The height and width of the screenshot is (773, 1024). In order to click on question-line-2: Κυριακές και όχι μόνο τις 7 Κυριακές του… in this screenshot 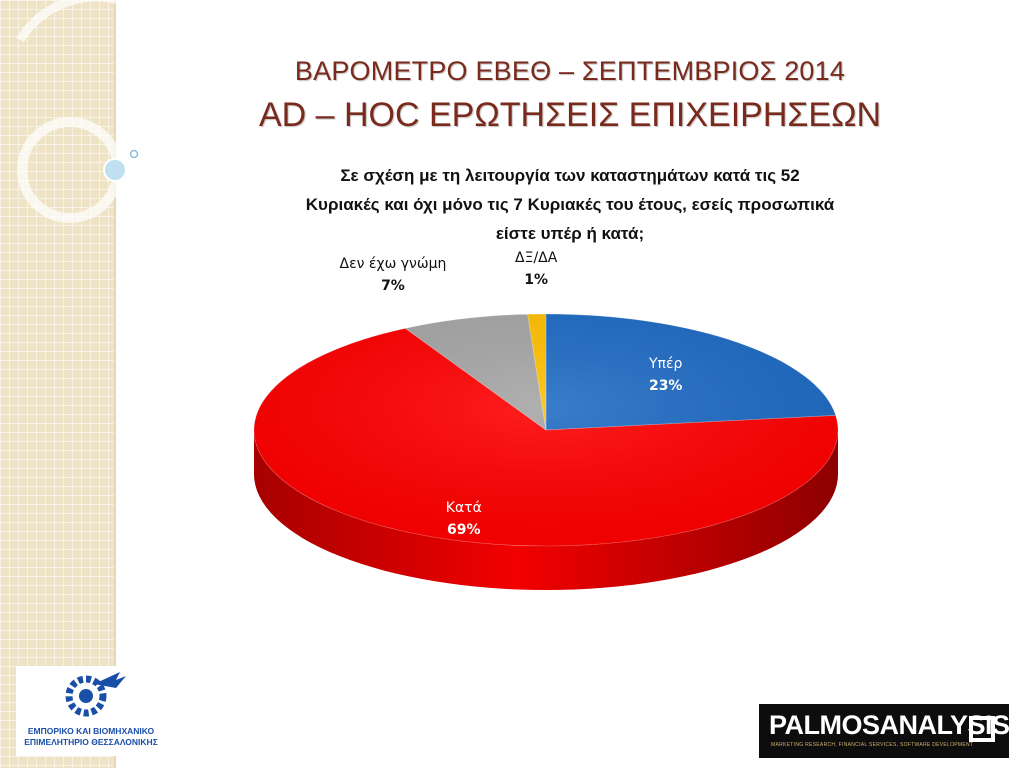, I will do `click(570, 204)`.